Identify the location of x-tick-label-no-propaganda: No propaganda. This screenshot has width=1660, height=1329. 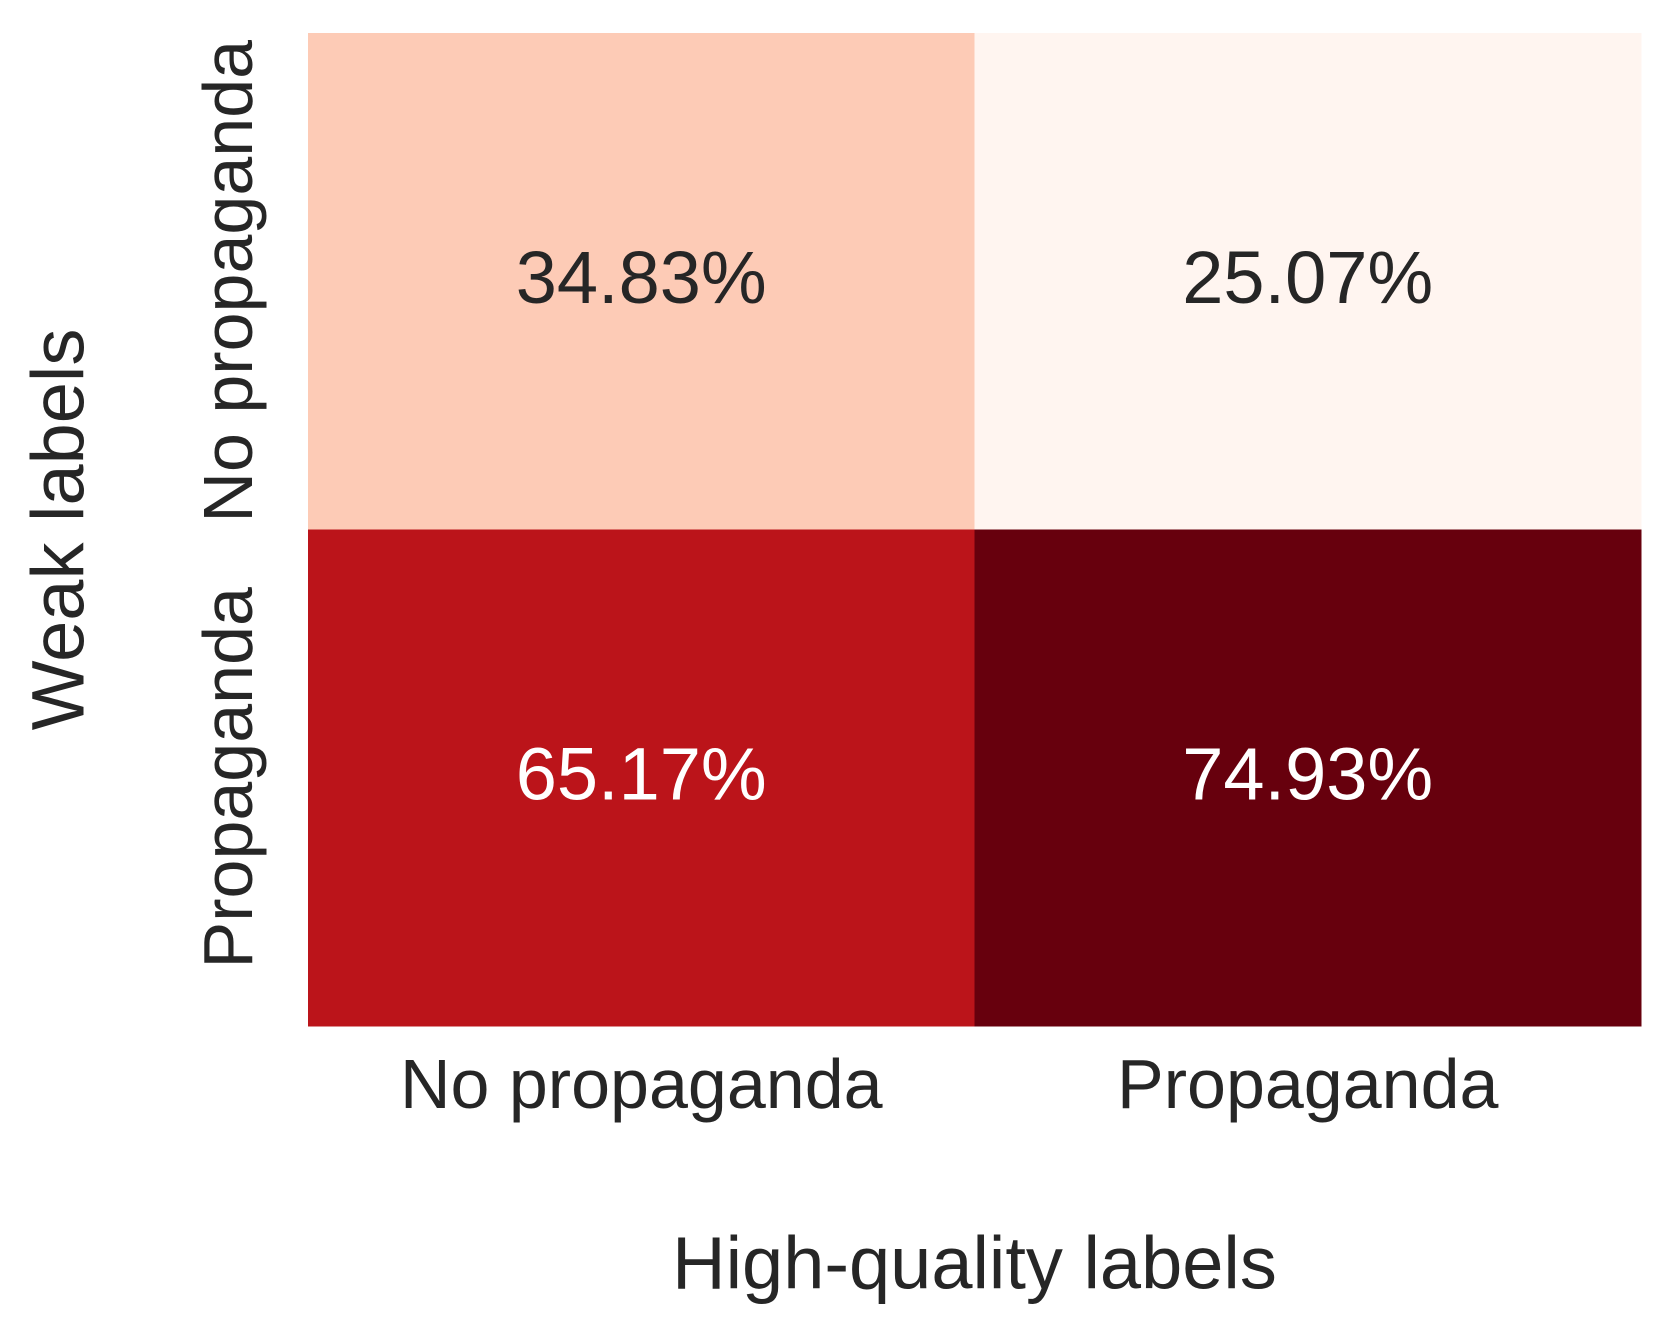
(641, 1084).